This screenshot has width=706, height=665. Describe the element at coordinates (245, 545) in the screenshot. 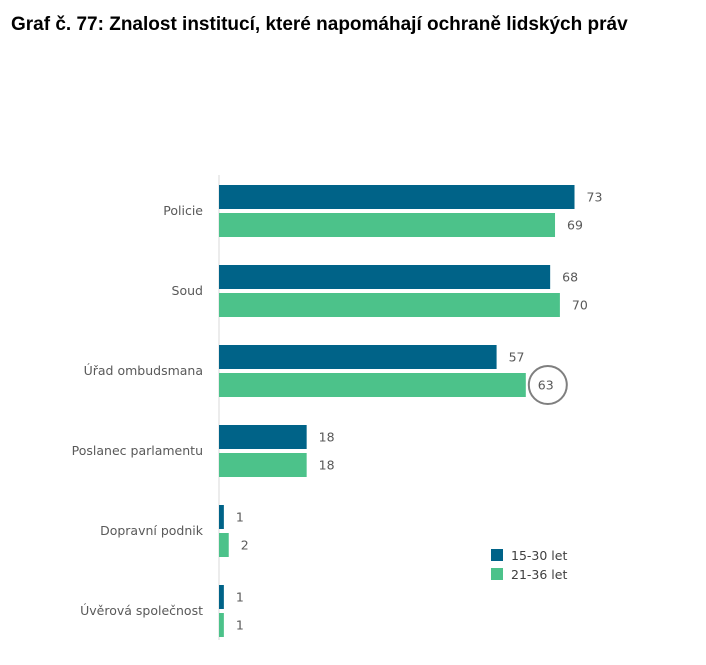

I see `value-label: 2` at that location.